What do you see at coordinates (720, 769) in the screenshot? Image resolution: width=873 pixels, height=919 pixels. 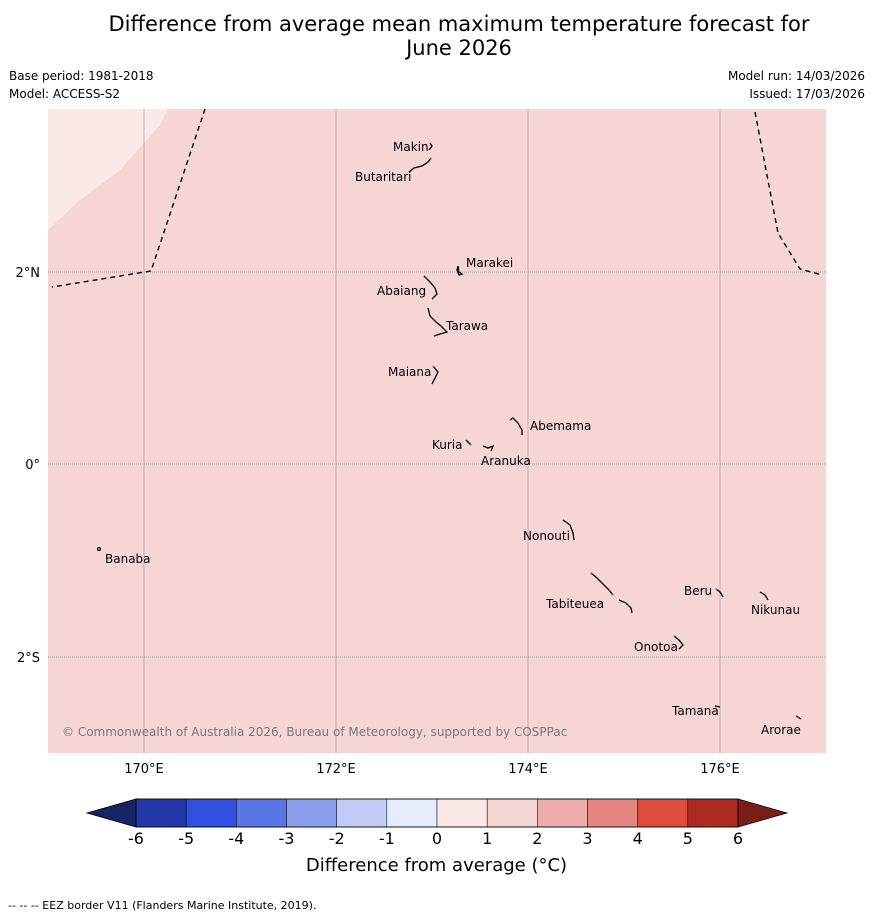 I see `lon-tick-label: 176°E` at bounding box center [720, 769].